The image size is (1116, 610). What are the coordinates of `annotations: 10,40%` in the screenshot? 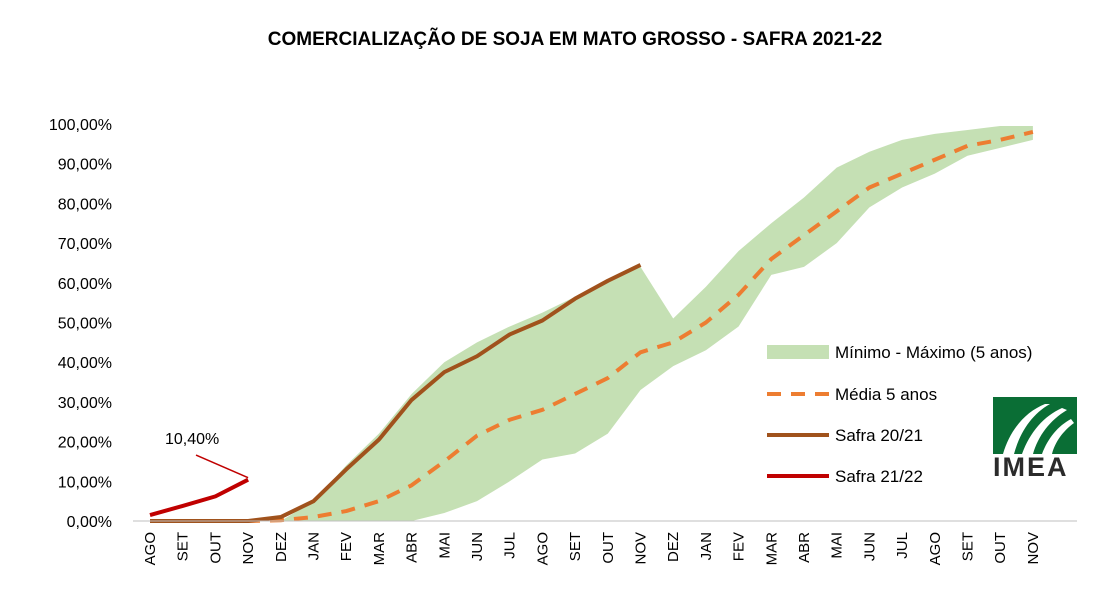 It's located at (207, 455).